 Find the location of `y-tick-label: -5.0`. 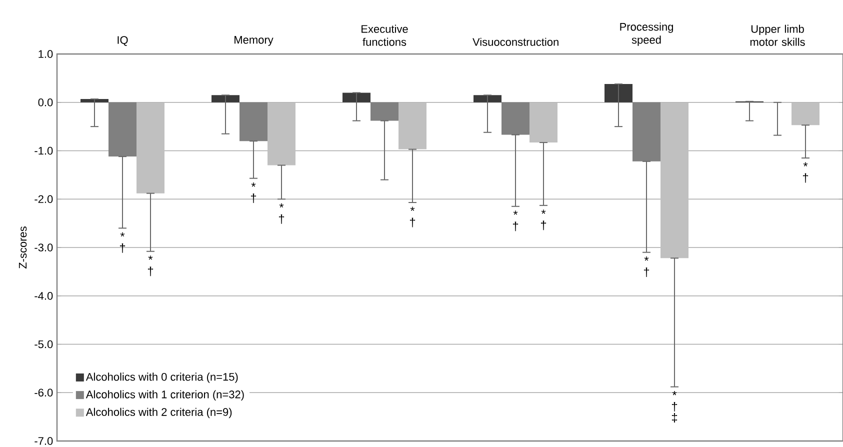

y-tick-label: -5.0 is located at coordinates (43, 344).